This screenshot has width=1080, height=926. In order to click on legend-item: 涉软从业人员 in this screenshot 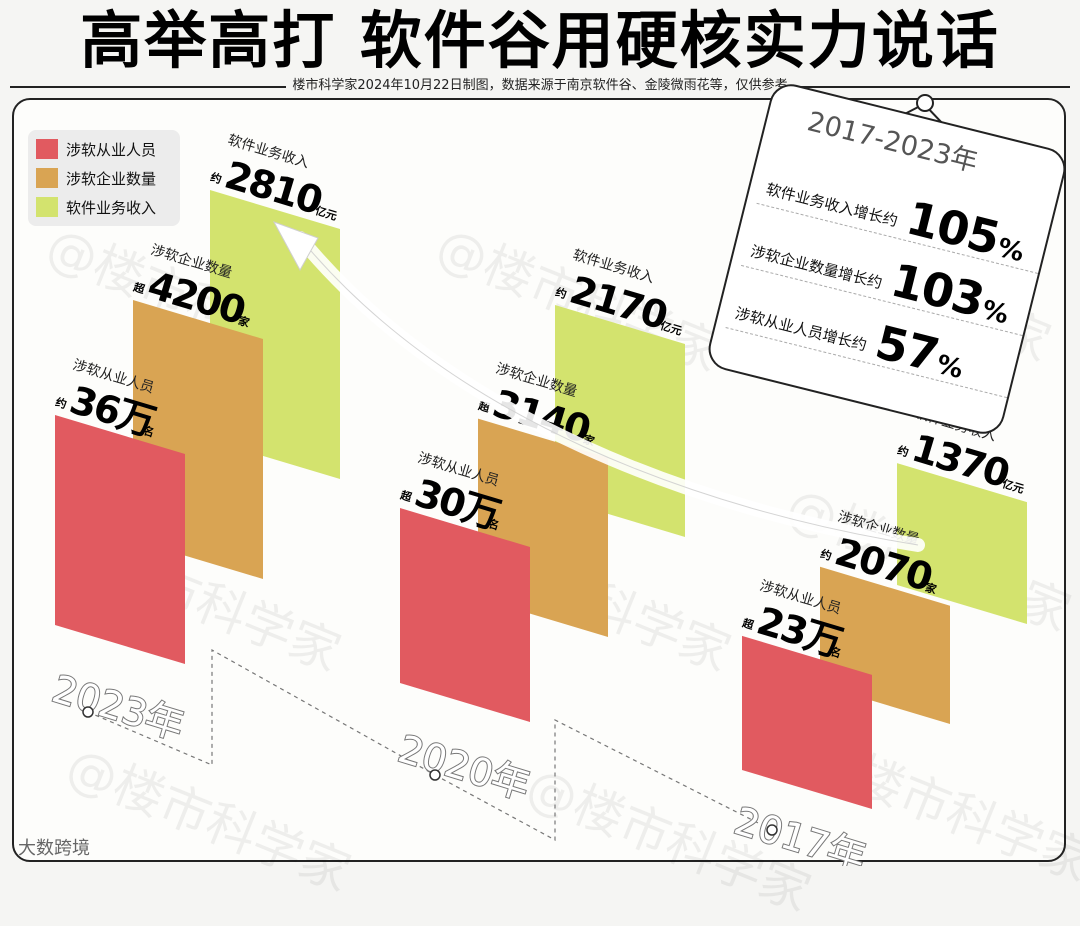, I will do `click(96, 149)`.